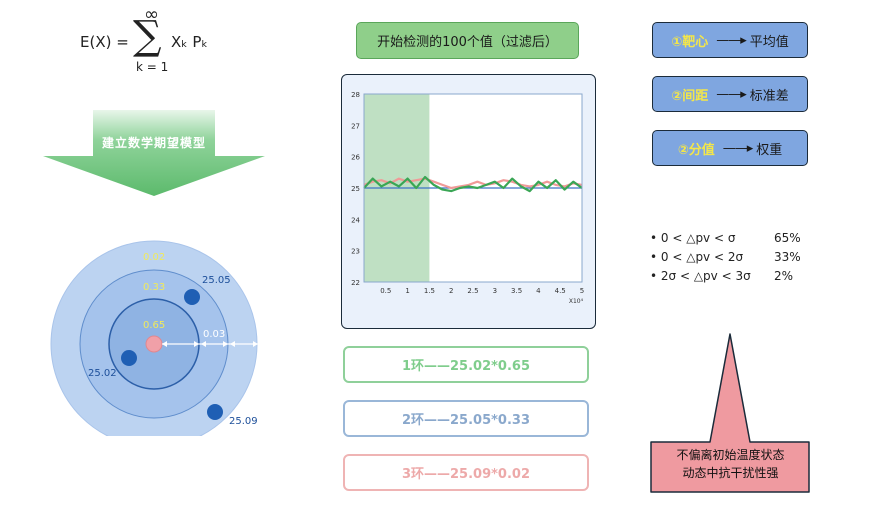 The height and width of the screenshot is (508, 877). Describe the element at coordinates (451, 291) in the screenshot. I see `x-tick-label: 2` at that location.